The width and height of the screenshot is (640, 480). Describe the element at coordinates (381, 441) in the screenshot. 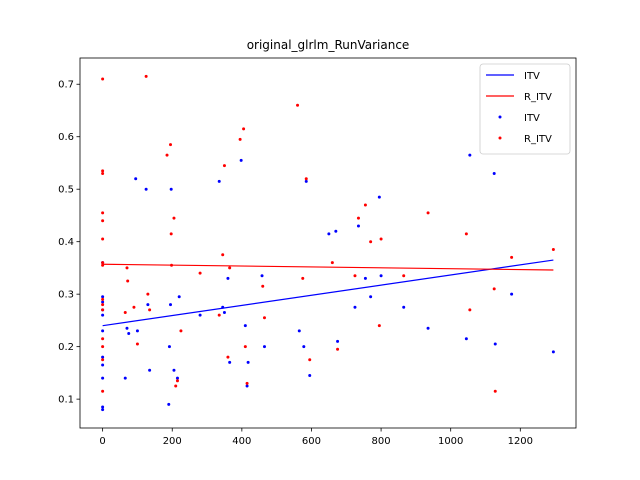

I see `x-tick-label: 800` at that location.